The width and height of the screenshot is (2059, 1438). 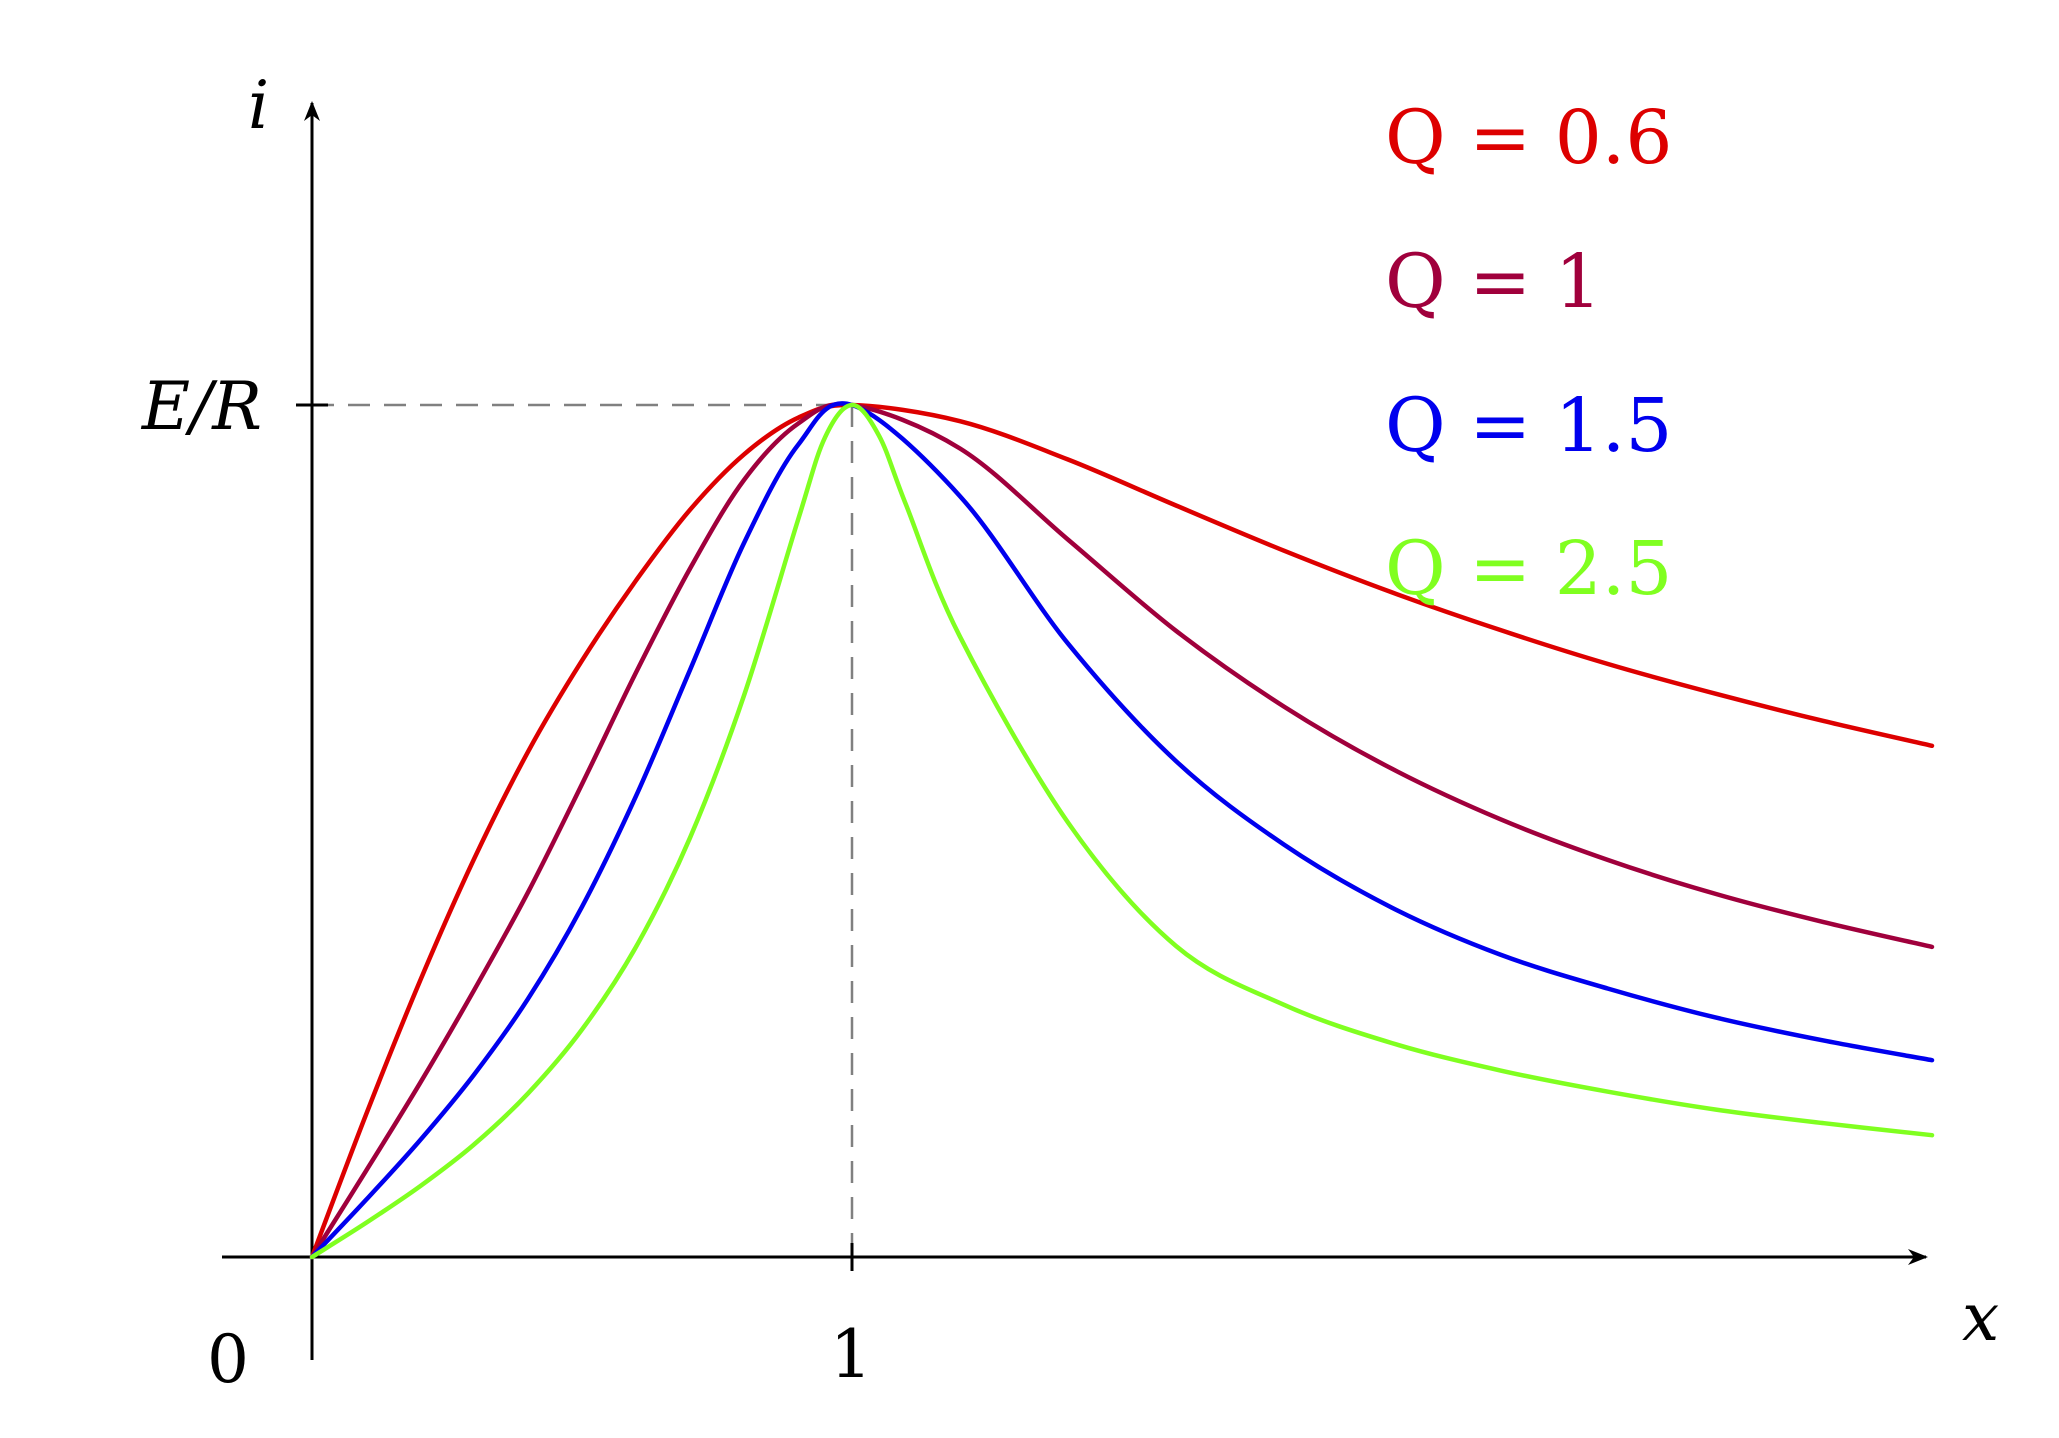 I want to click on legend: Q = 0.6 Q = 1 Q = 1.5 Q = 2.5, so click(x=1528, y=353).